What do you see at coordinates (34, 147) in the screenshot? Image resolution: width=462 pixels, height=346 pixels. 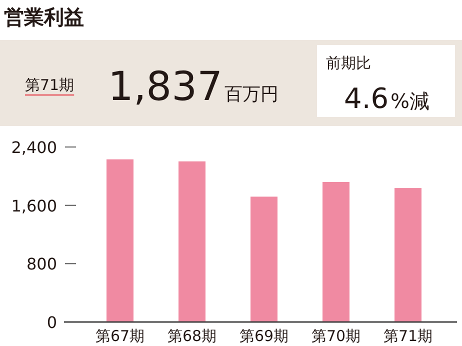 I see `y-tick-label: 2,400` at bounding box center [34, 147].